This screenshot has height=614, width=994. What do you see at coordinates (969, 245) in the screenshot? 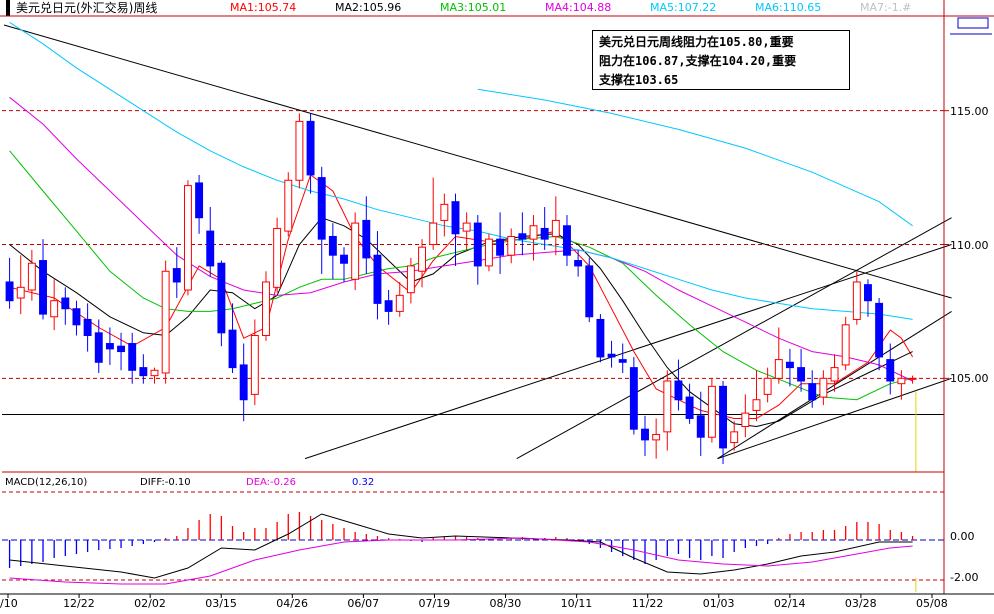
I see `price-tick-110: 110.00` at bounding box center [969, 245].